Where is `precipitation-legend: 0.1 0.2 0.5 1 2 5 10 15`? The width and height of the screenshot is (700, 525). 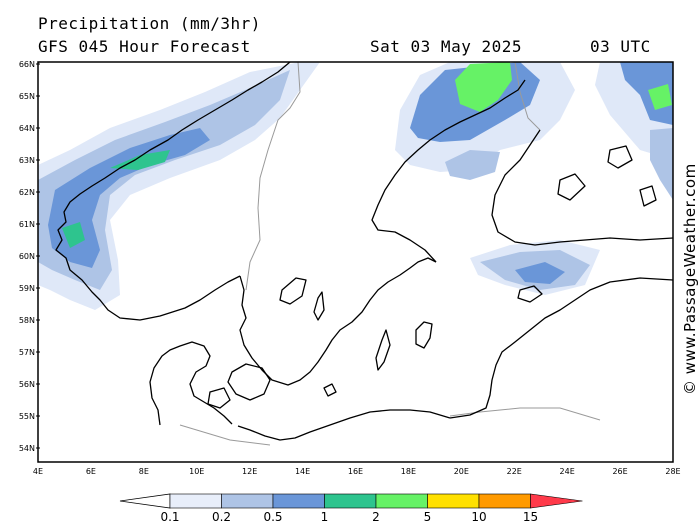
precipitation-legend: 0.1 0.2 0.5 1 2 5 10 15 is located at coordinates (351, 508).